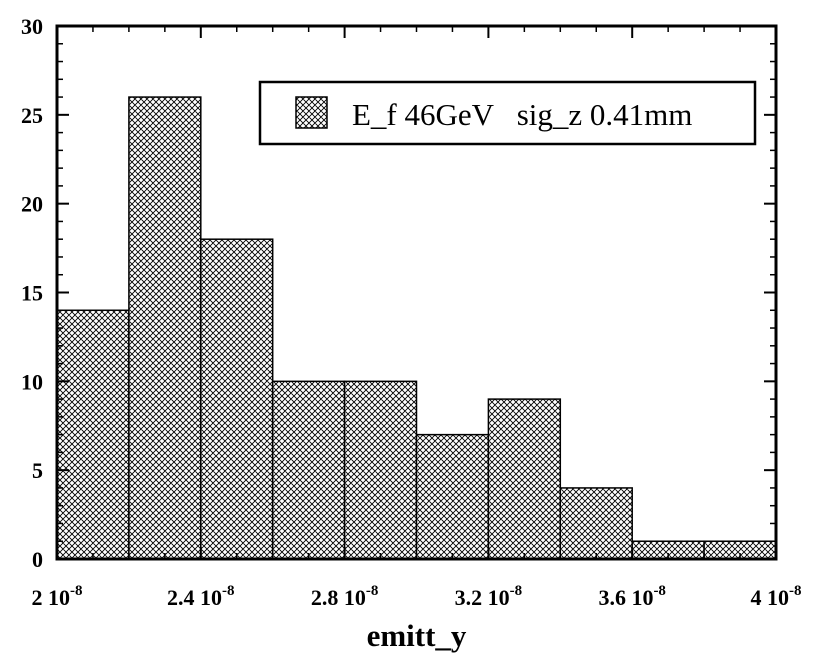 The image size is (820, 664). I want to click on legend-label: E_f 46GeV sig_z 0.41mm, so click(522, 114).